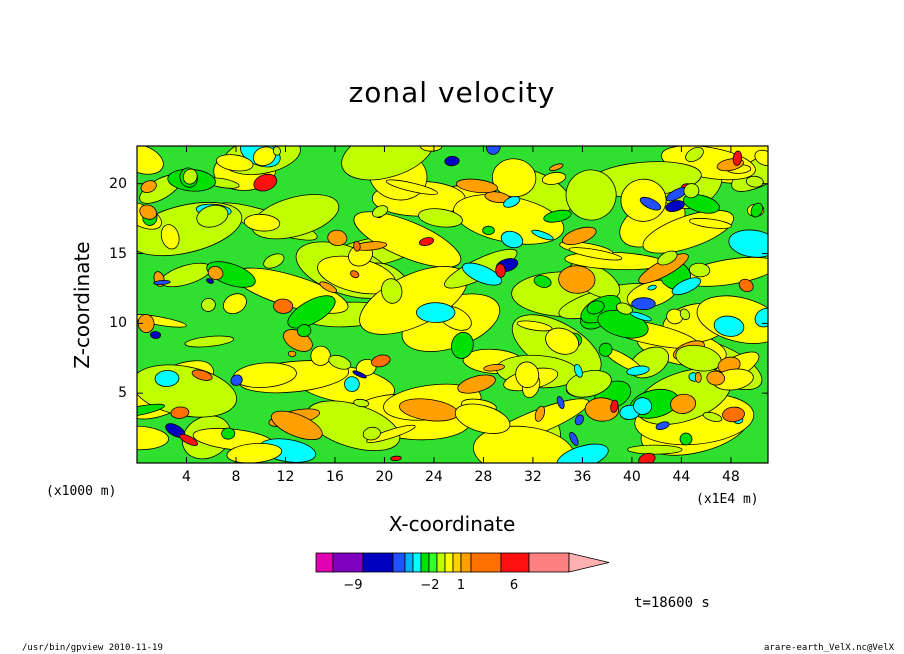  Describe the element at coordinates (532, 477) in the screenshot. I see `x-tick-label: 32` at that location.